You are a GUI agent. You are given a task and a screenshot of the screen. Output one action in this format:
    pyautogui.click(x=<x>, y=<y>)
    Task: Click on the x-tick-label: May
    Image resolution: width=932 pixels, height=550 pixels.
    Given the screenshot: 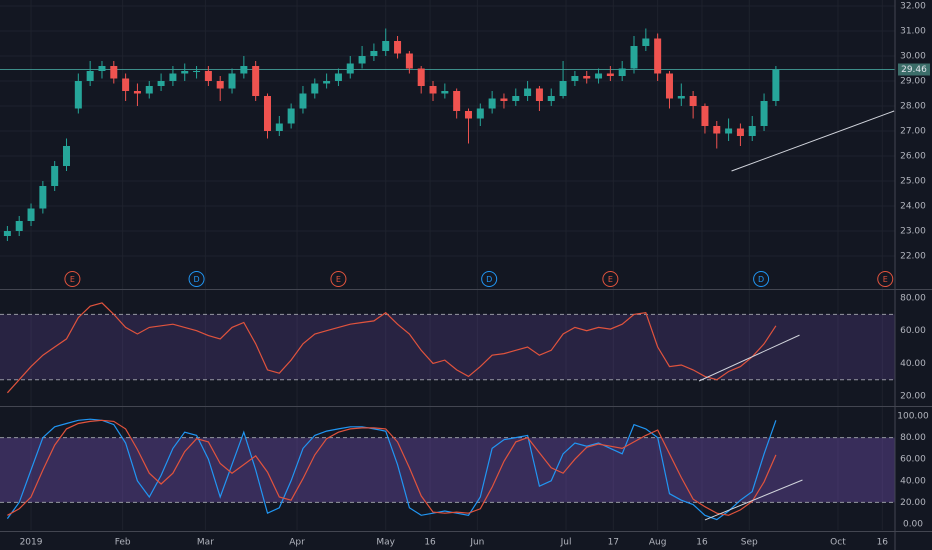 What is the action you would take?
    pyautogui.click(x=385, y=543)
    